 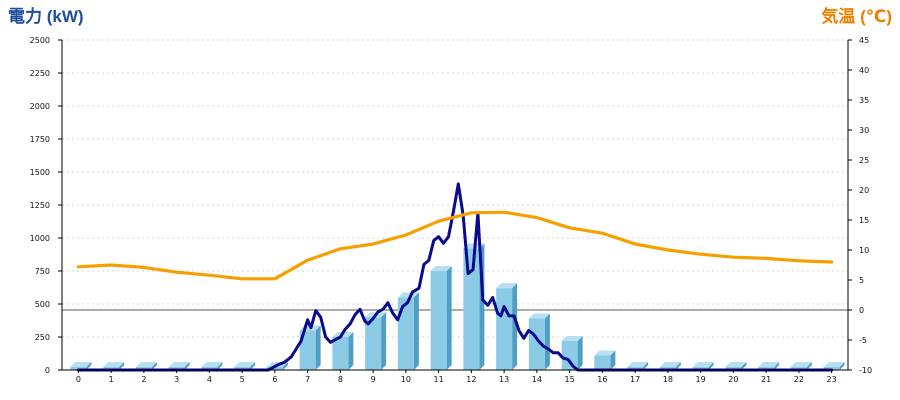 I want to click on right-tick-label: -10, so click(x=865, y=370).